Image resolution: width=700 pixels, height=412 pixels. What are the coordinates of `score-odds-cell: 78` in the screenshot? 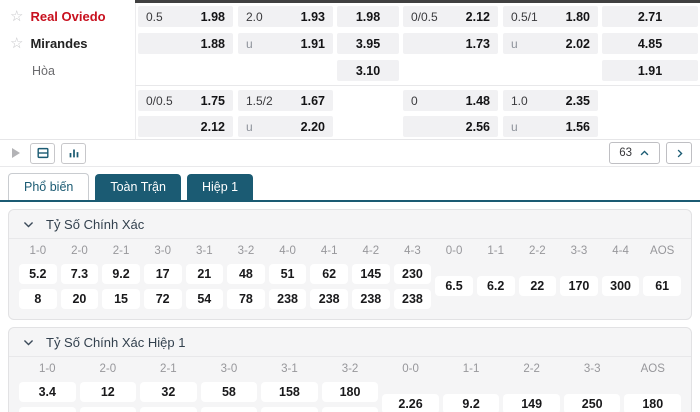 It's located at (246, 299).